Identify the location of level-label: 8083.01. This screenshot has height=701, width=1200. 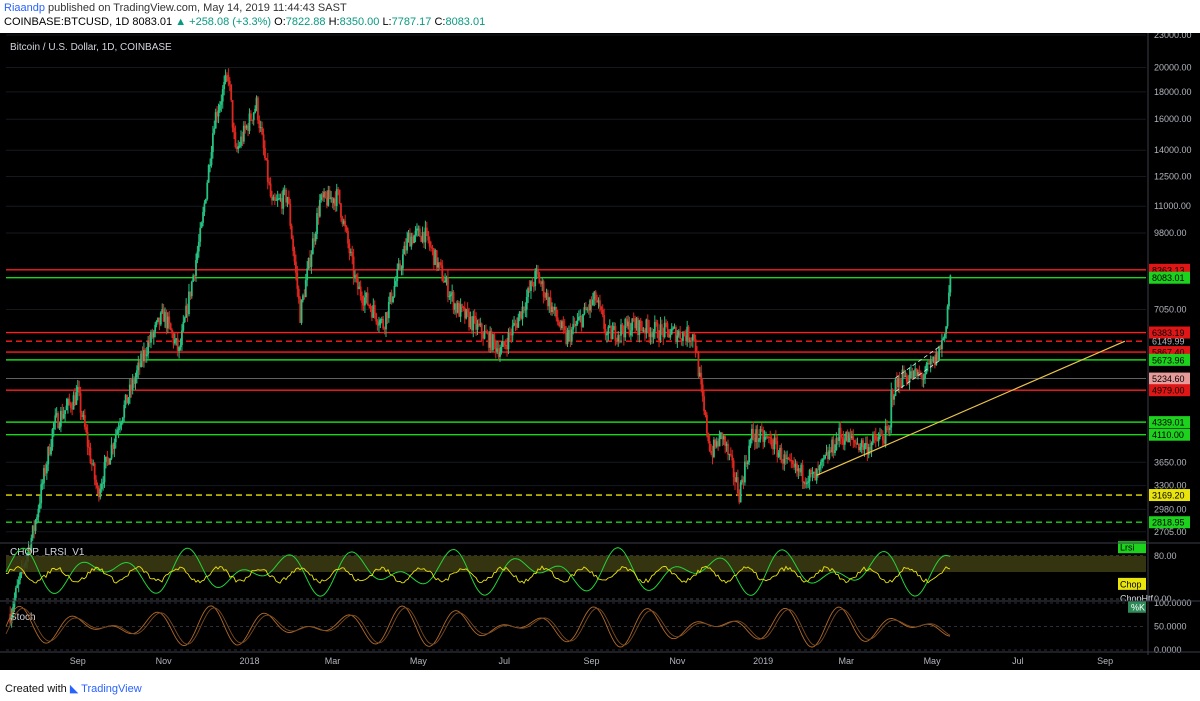
(1168, 278).